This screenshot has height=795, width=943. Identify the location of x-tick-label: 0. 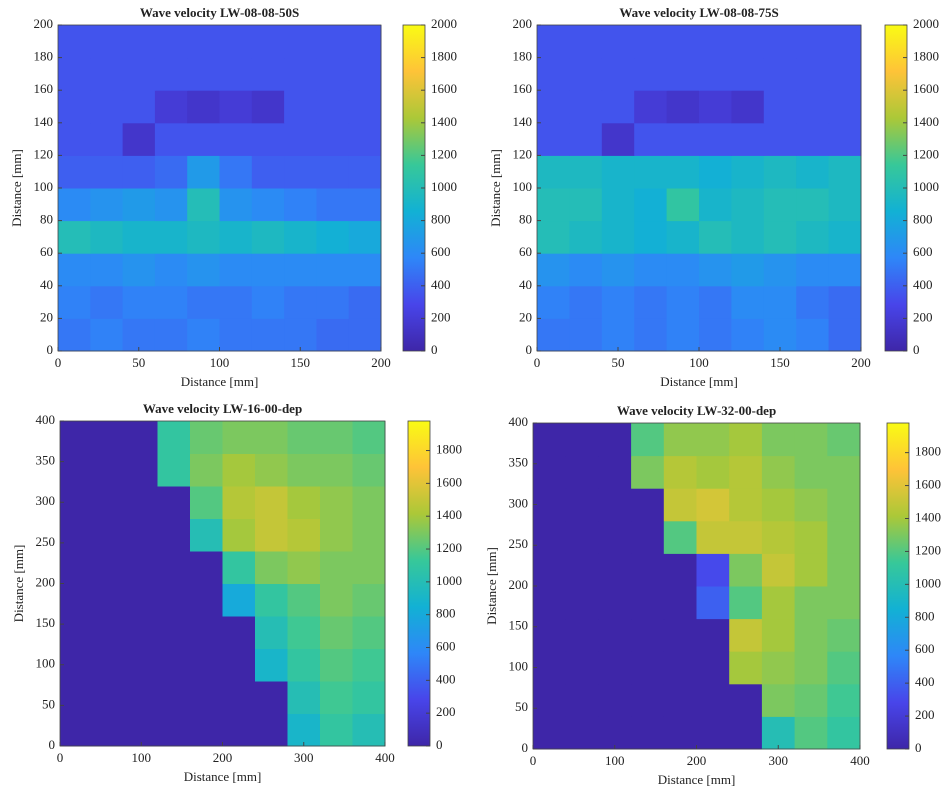
(58, 362).